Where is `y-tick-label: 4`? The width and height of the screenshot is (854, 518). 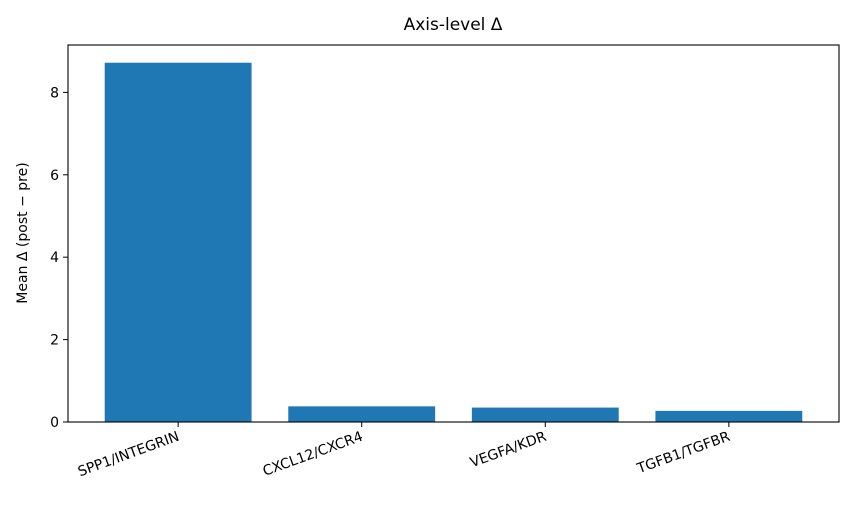
y-tick-label: 4 is located at coordinates (54, 258).